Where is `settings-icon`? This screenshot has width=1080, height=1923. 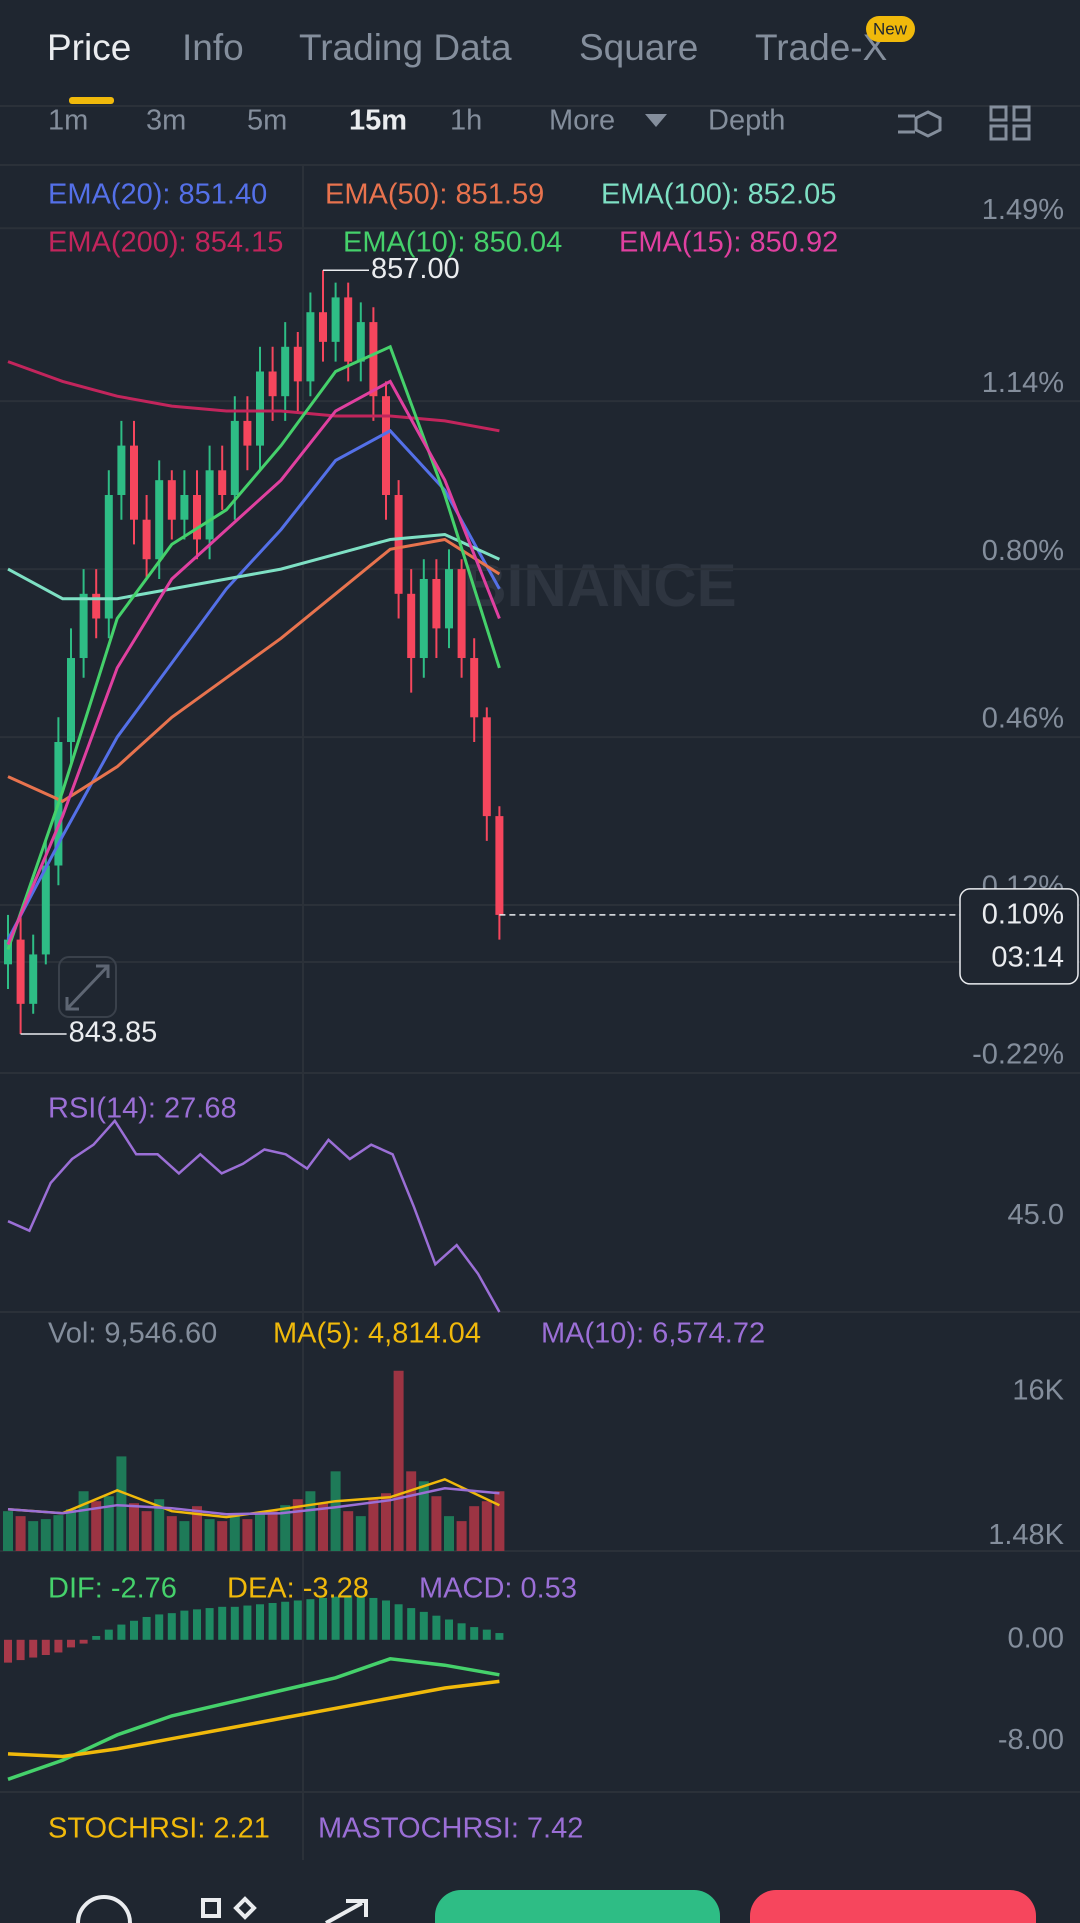
settings-icon is located at coordinates (920, 124).